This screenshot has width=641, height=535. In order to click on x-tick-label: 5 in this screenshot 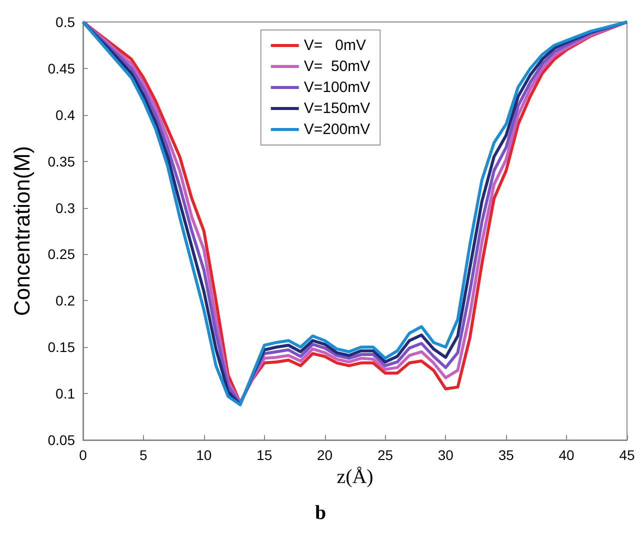, I will do `click(144, 455)`.